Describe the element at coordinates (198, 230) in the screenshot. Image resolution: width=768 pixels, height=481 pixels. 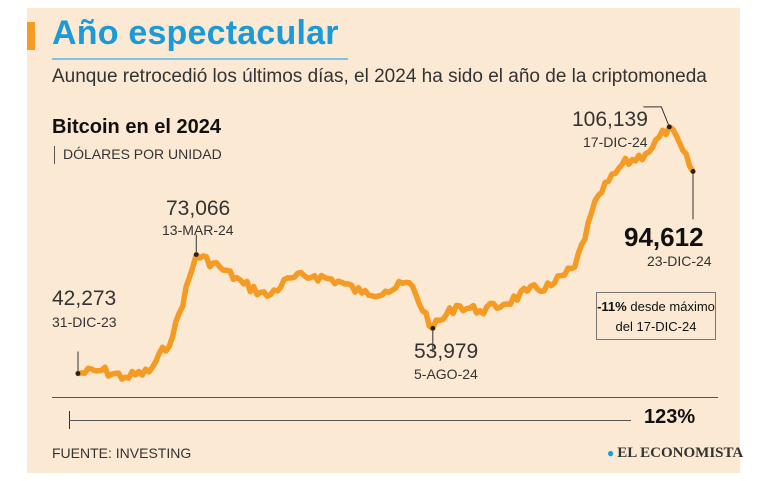
I see `label-march-peak-date: 13-MAR-24` at that location.